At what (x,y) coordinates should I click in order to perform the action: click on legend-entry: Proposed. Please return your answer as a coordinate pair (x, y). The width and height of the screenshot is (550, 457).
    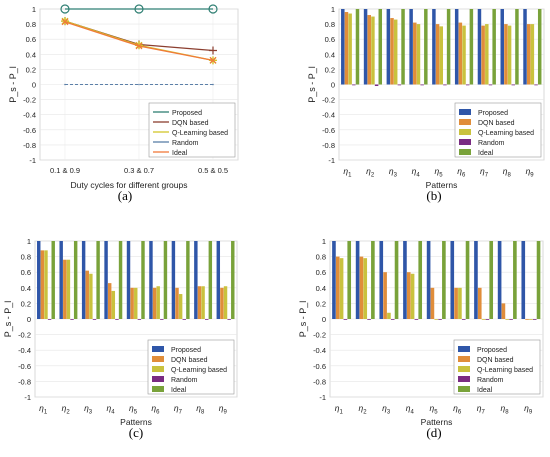
    Looking at the image, I should click on (186, 350).